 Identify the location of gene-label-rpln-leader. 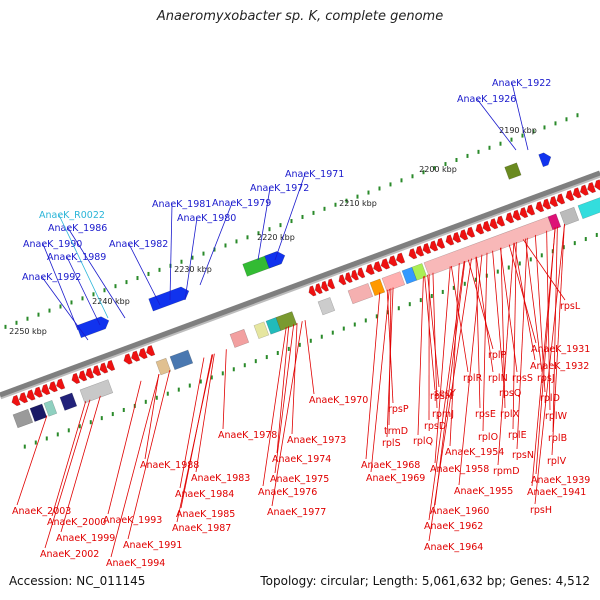
(484, 314).